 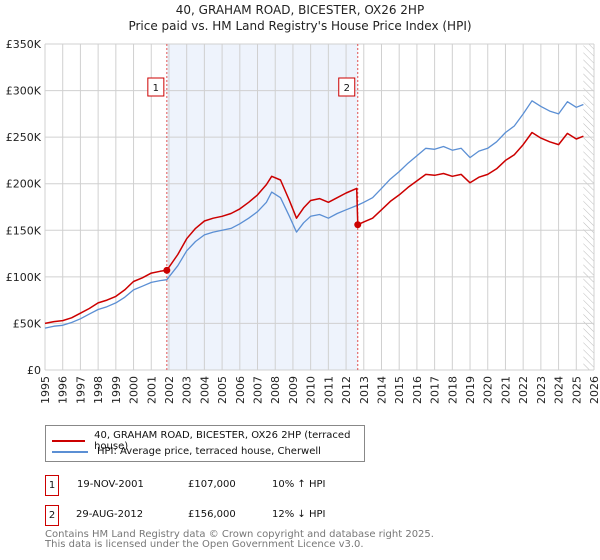 What do you see at coordinates (222, 390) in the screenshot?
I see `x-tick-label: 2005` at bounding box center [222, 390].